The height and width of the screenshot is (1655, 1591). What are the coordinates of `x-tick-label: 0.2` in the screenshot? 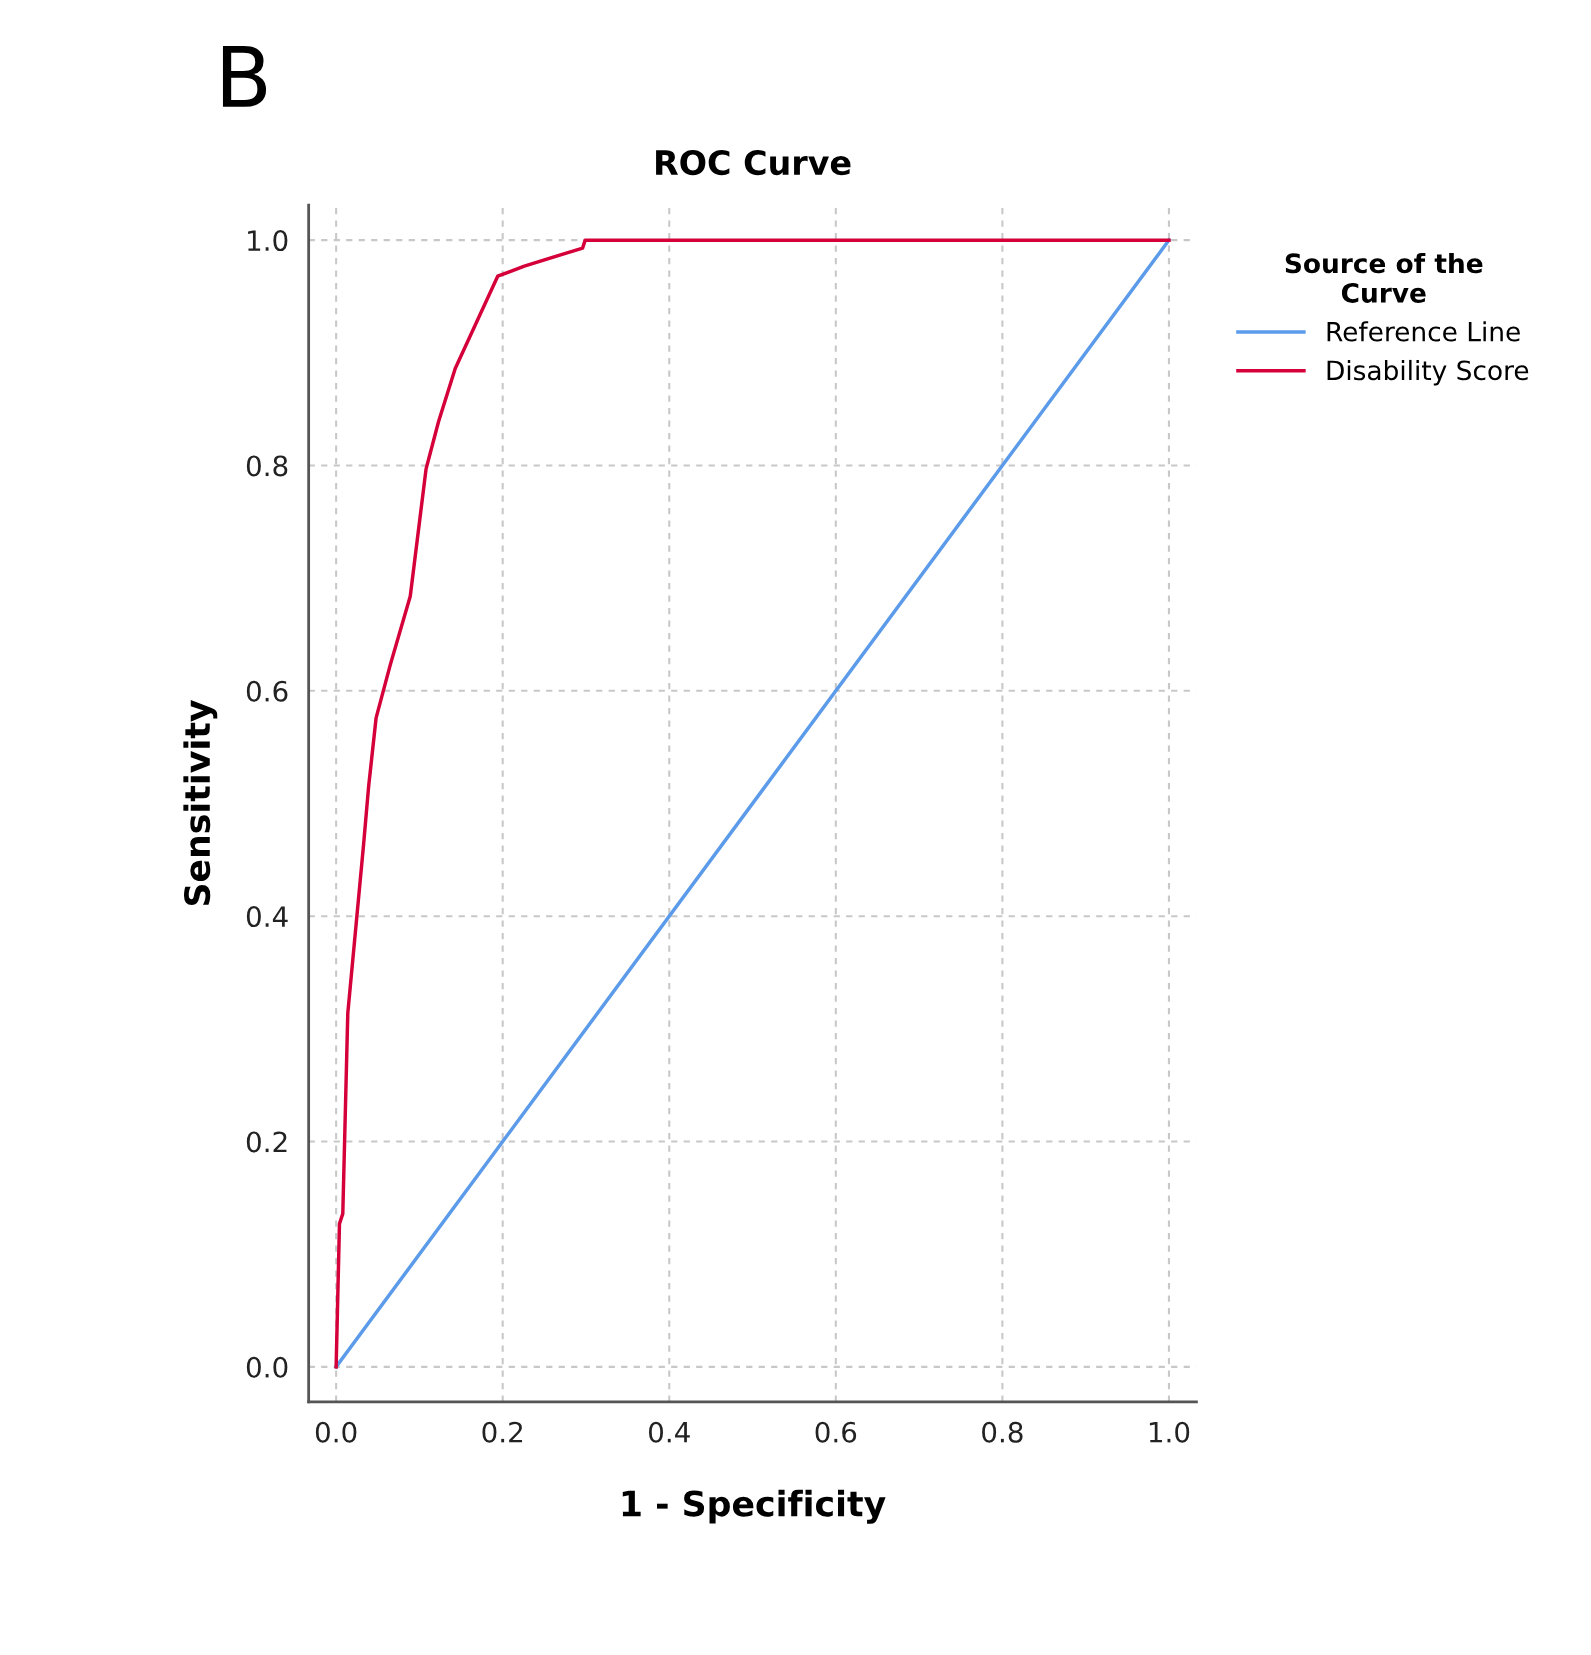 It's located at (502, 1432).